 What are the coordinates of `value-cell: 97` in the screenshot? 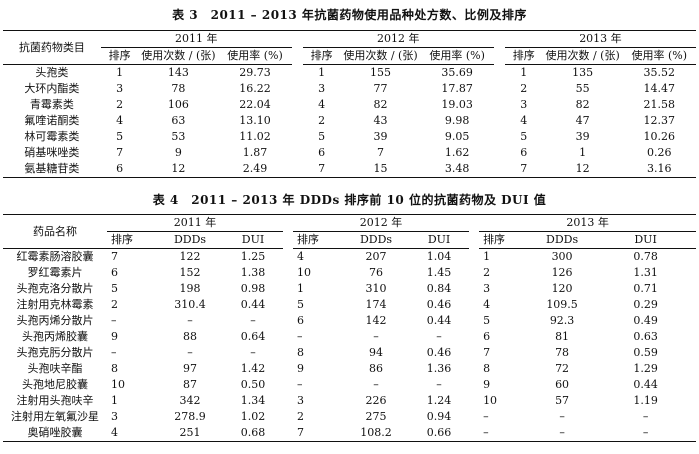 It's located at (190, 368).